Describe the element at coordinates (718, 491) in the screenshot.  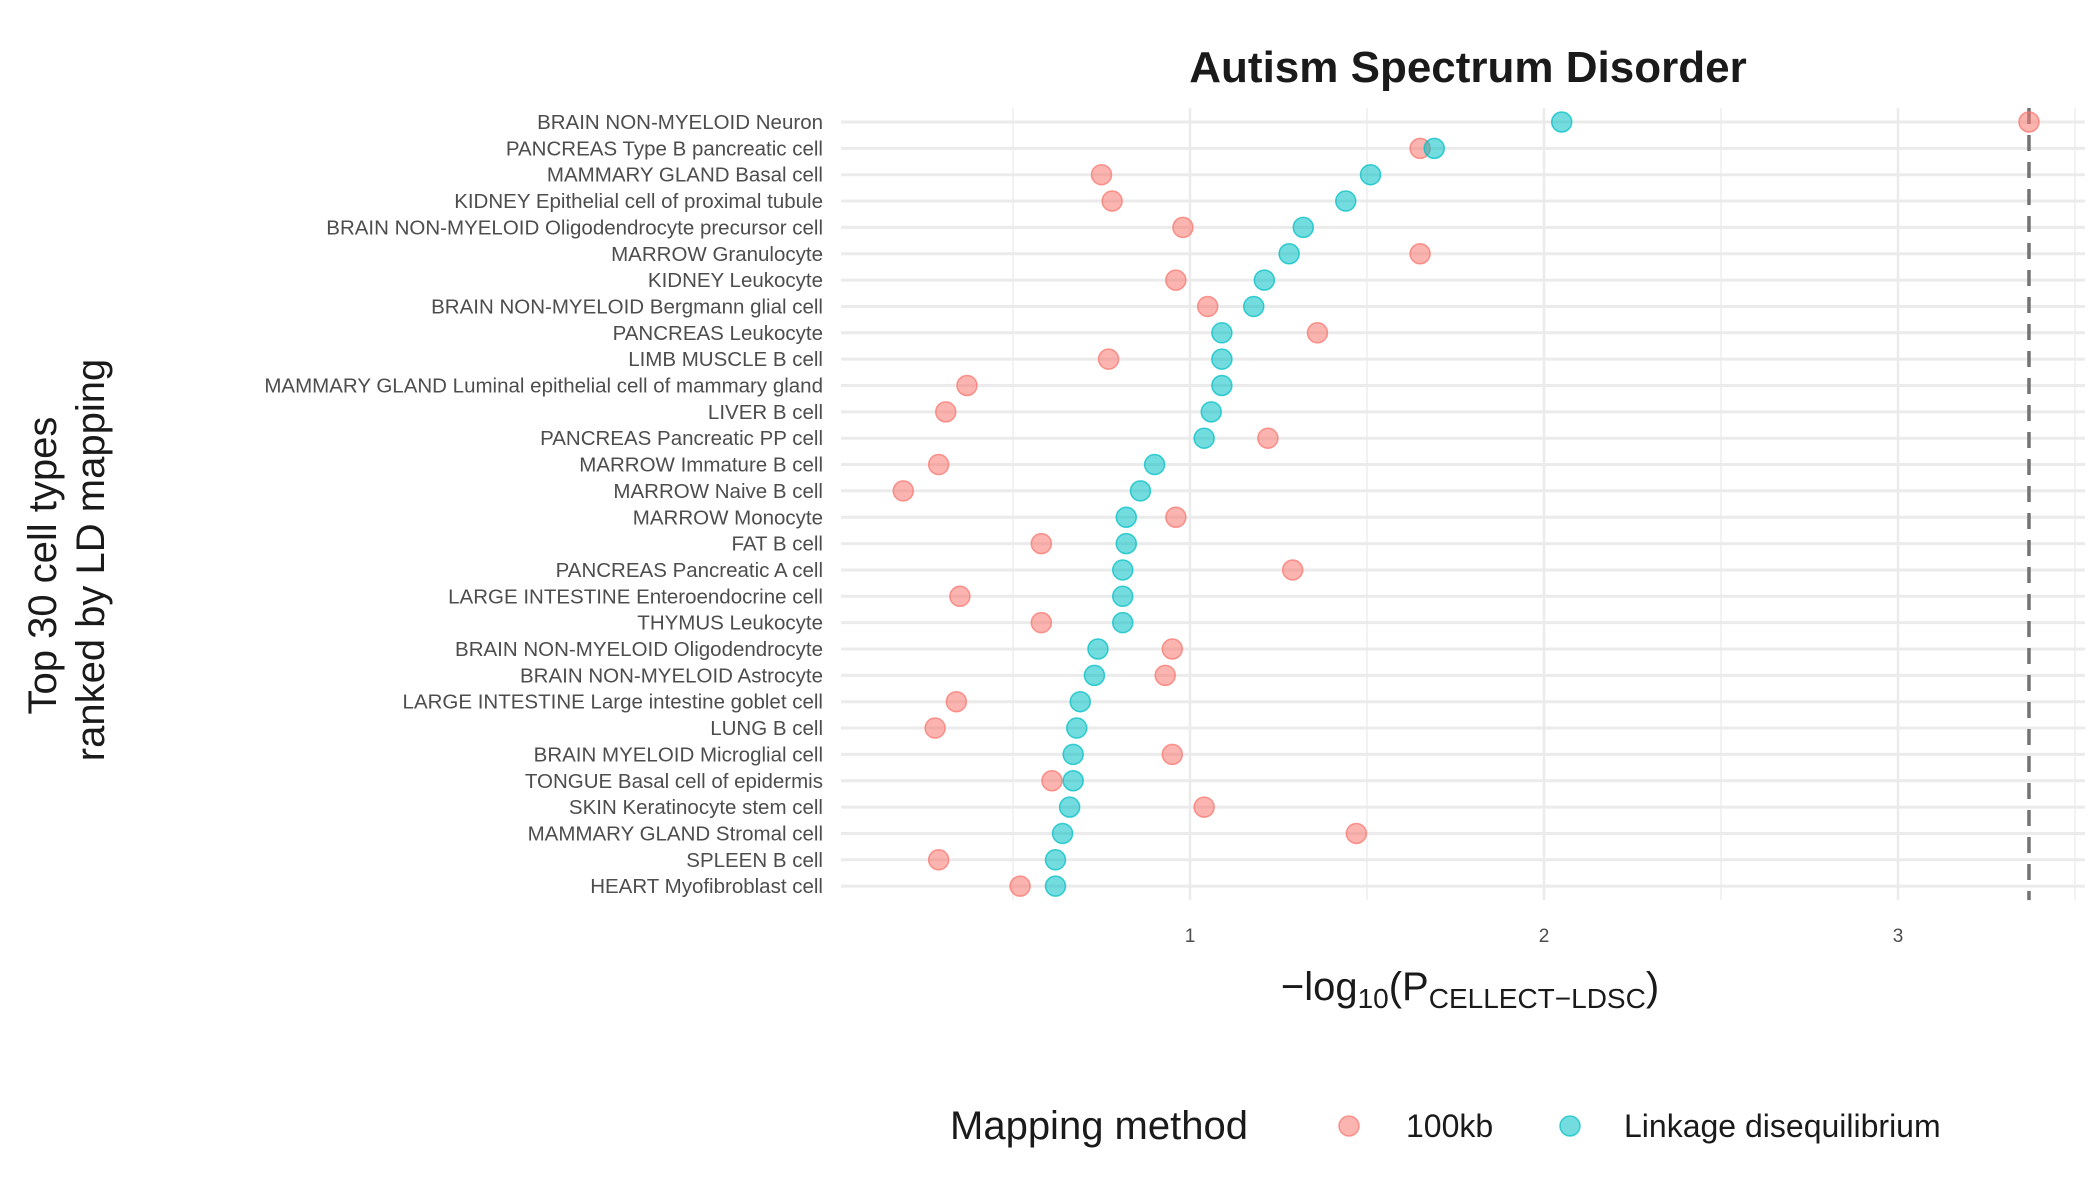
I see `y-tick-label: MARROW Naive B cell` at that location.